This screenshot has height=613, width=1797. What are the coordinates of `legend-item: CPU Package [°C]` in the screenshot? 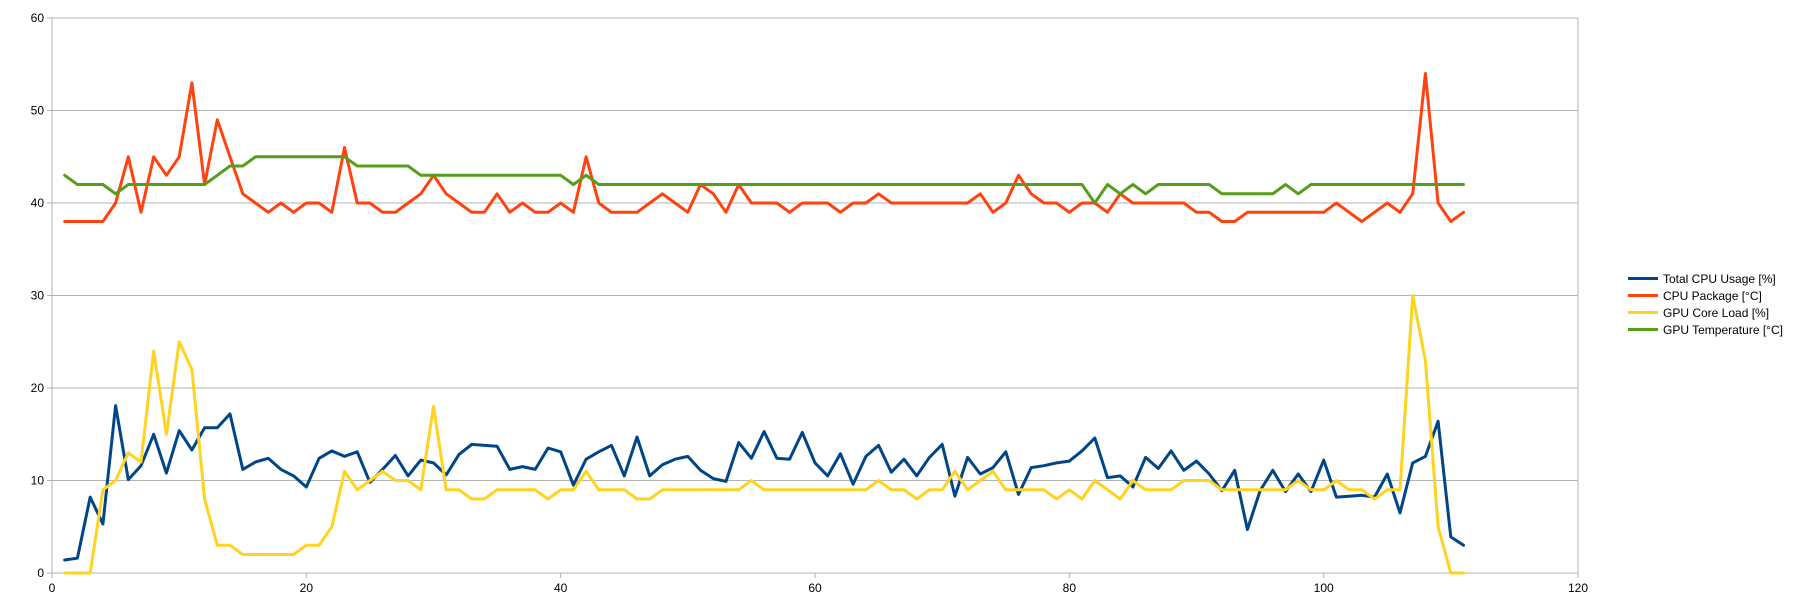 It's located at (1705, 295).